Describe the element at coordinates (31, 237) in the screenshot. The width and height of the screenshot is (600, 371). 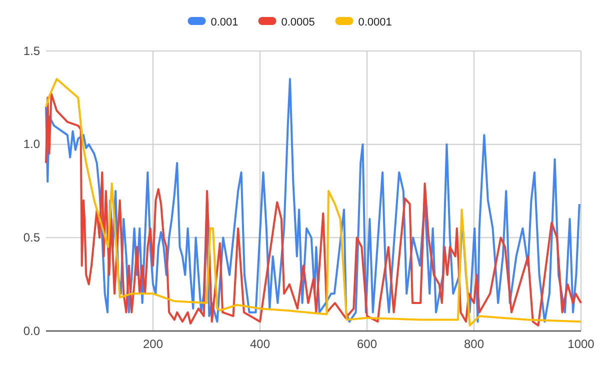
I see `y-tick-label: 0.5` at that location.